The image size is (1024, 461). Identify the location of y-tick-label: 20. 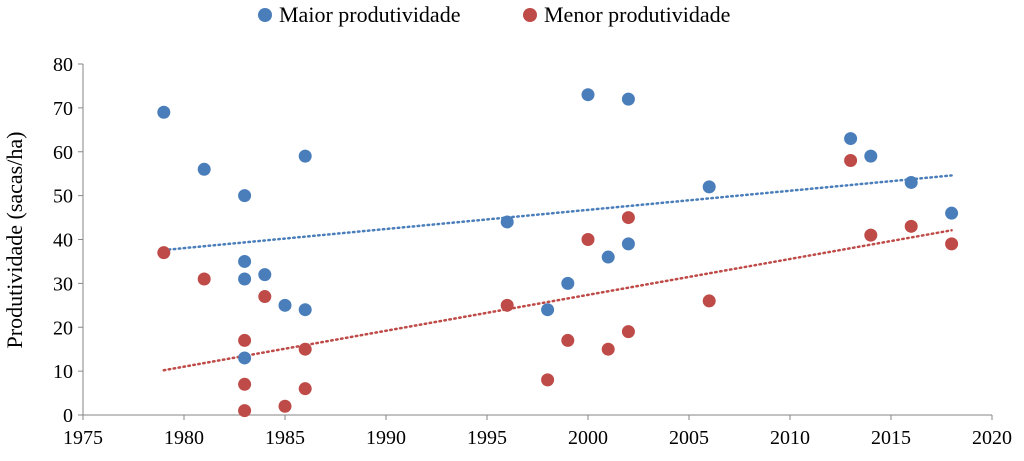
(63, 328).